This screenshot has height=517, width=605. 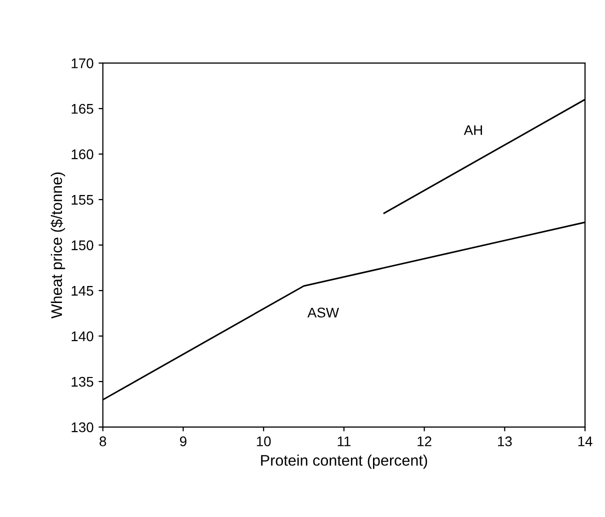 I want to click on x-tick-label: 12, so click(x=425, y=441).